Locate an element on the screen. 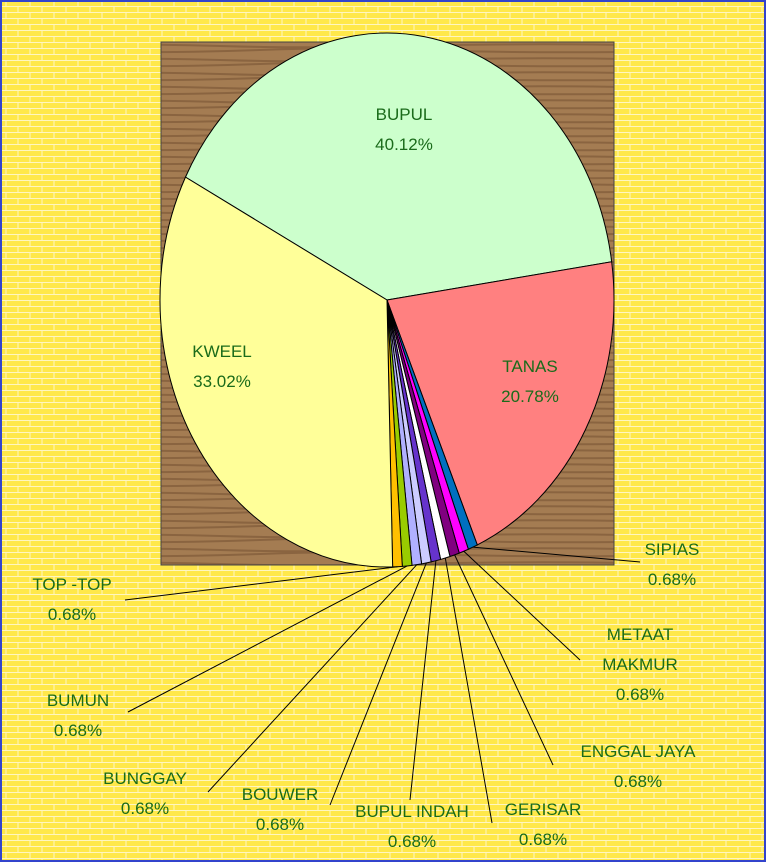  slice-label: TOP -TOP 0.68% is located at coordinates (71, 600).